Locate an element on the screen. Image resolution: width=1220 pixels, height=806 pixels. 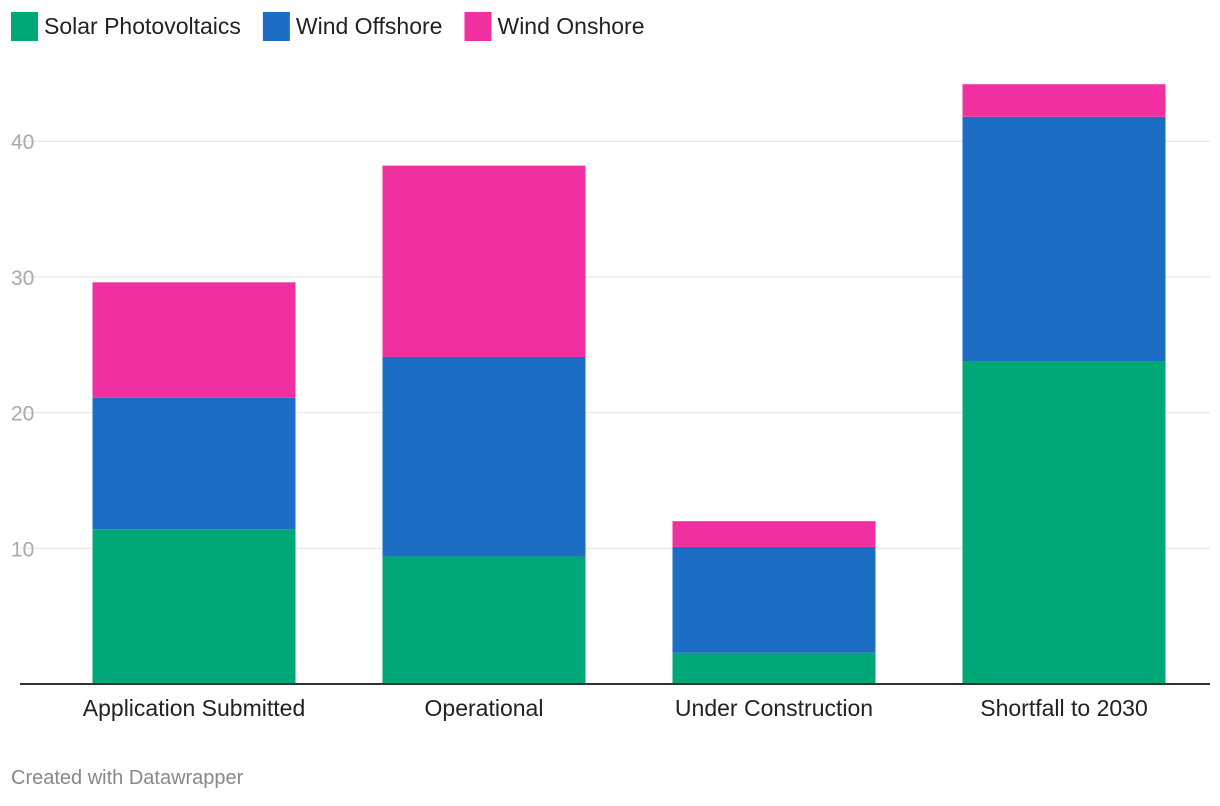
legend-item: Wind Offshore is located at coordinates (352, 26).